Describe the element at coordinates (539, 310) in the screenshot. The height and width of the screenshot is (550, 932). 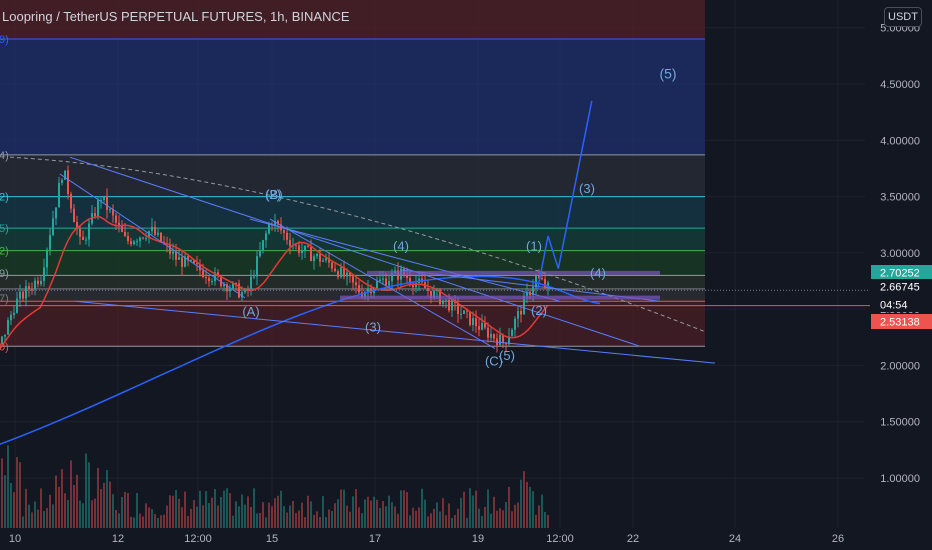
I see `wave-label: (2)` at that location.